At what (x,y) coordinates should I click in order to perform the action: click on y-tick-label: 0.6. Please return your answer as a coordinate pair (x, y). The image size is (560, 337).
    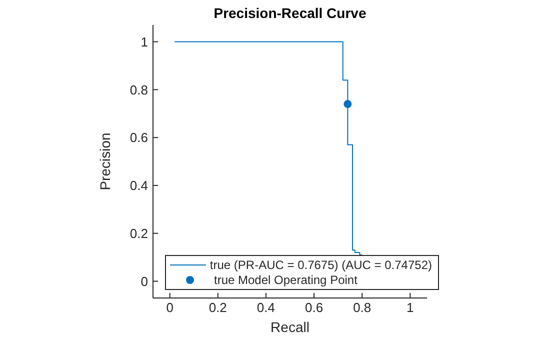
    Looking at the image, I should click on (139, 138).